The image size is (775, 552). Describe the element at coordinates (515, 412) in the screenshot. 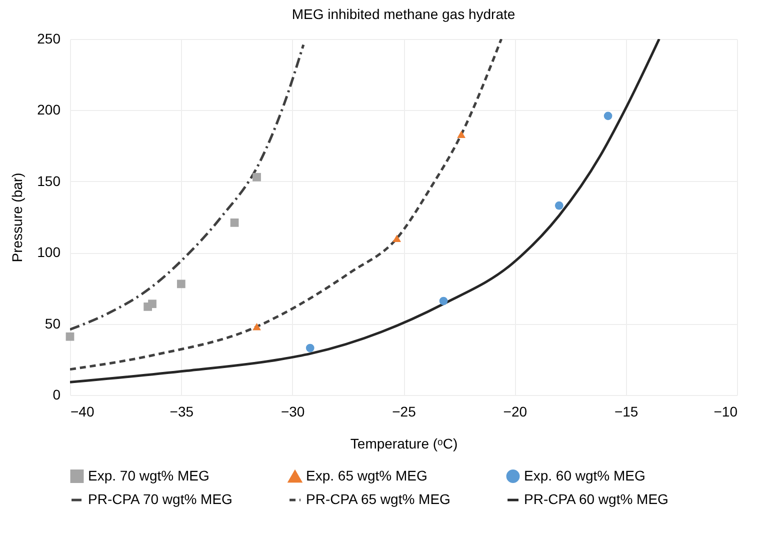

I see `x-tick-label: −20` at that location.